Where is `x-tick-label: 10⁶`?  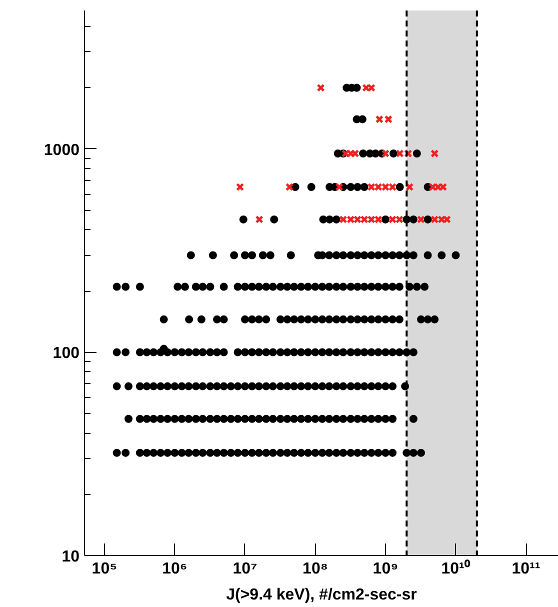 x-tick-label: 10⁶ is located at coordinates (175, 569).